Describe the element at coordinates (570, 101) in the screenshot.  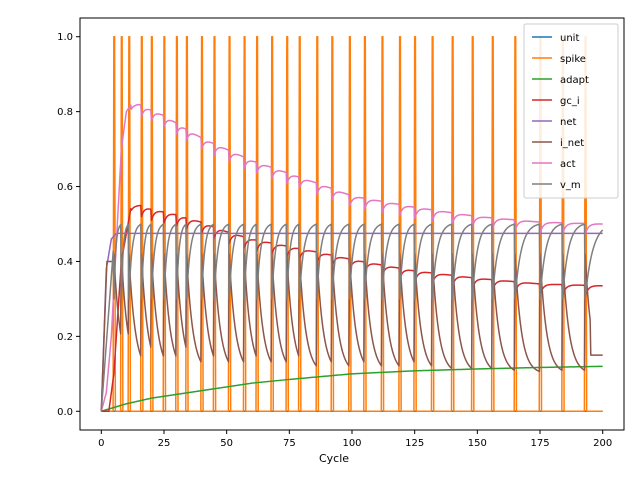
I see `legend-label: gc_i` at that location.